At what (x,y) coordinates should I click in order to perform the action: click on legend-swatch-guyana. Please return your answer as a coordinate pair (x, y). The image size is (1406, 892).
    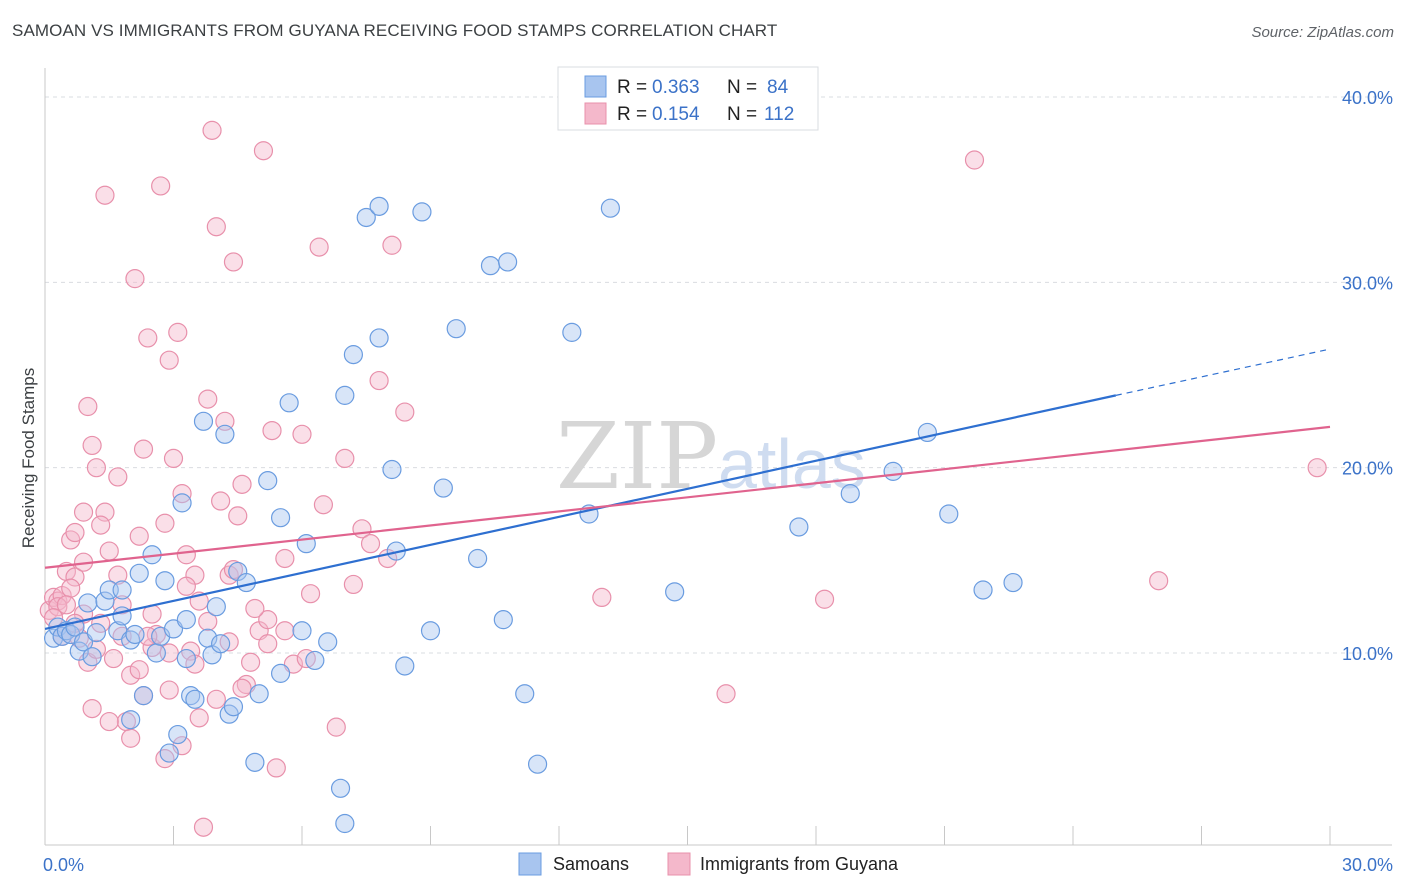
    Looking at the image, I should click on (679, 864).